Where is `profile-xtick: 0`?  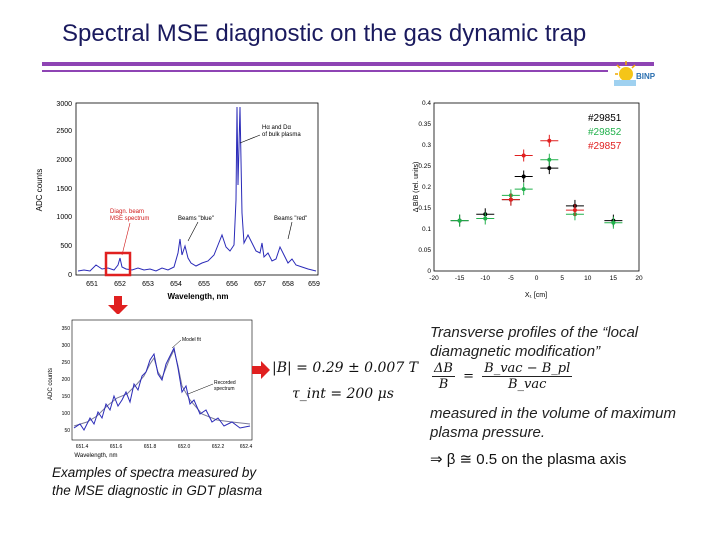
profile-xtick: 0 is located at coordinates (537, 278).